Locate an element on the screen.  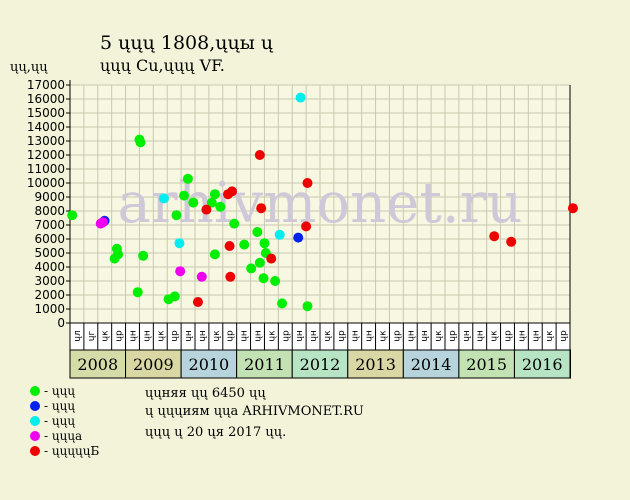
year-label: 2012 is located at coordinates (320, 364).